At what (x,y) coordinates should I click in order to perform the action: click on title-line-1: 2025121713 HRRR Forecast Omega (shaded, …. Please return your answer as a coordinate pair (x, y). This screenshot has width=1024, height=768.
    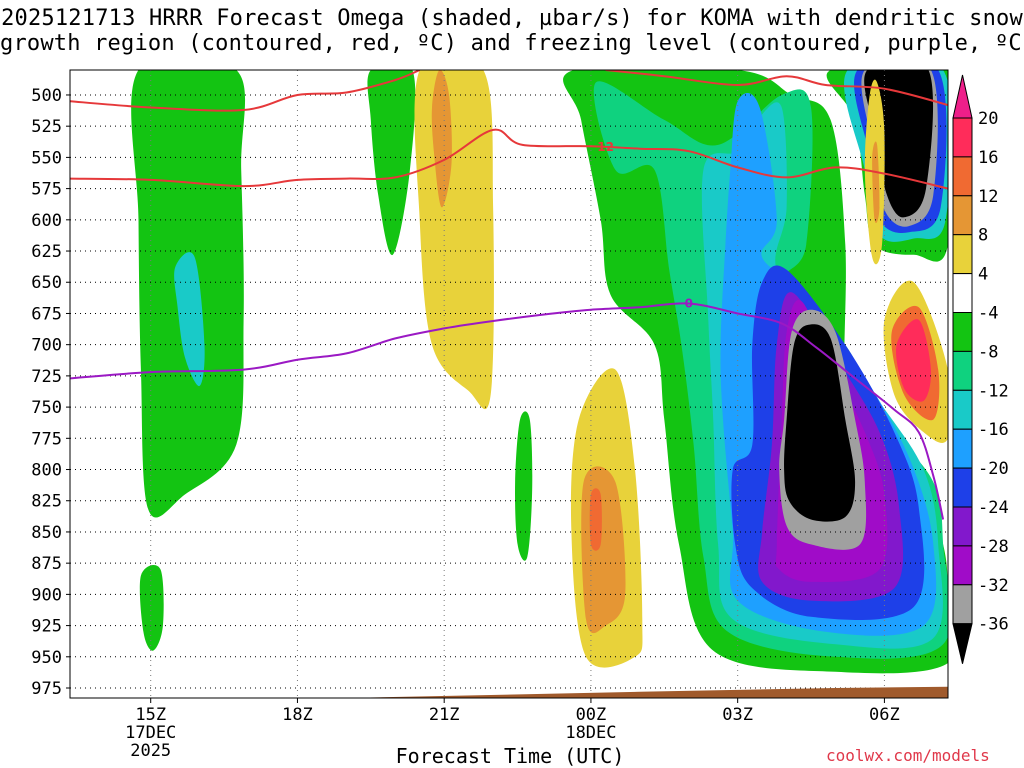
    Looking at the image, I should click on (512, 18).